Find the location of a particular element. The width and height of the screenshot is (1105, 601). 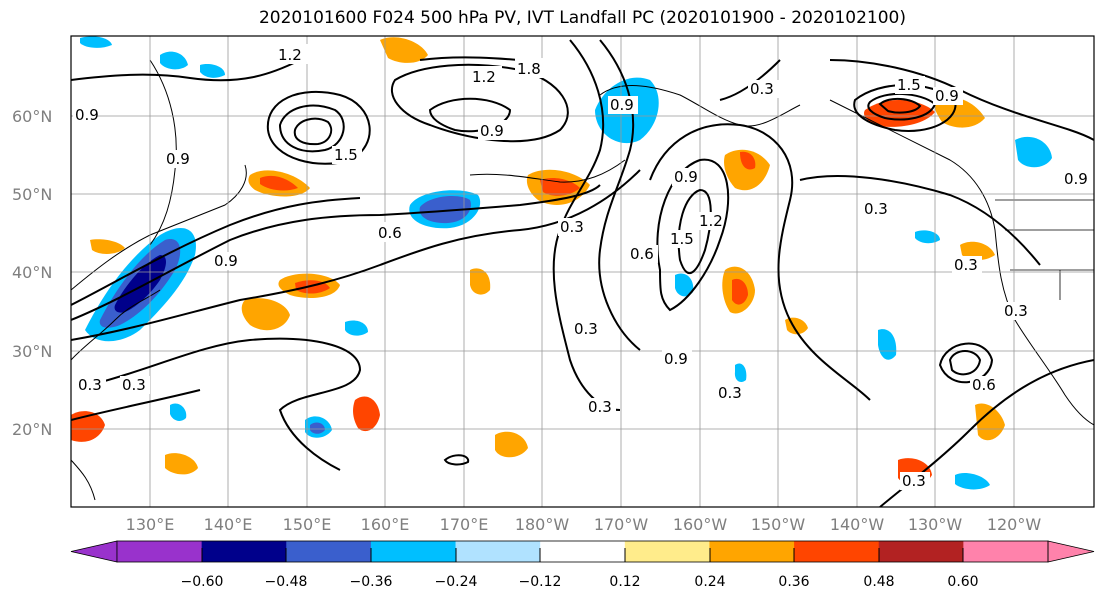

lon-label: 170°E is located at coordinates (464, 524).